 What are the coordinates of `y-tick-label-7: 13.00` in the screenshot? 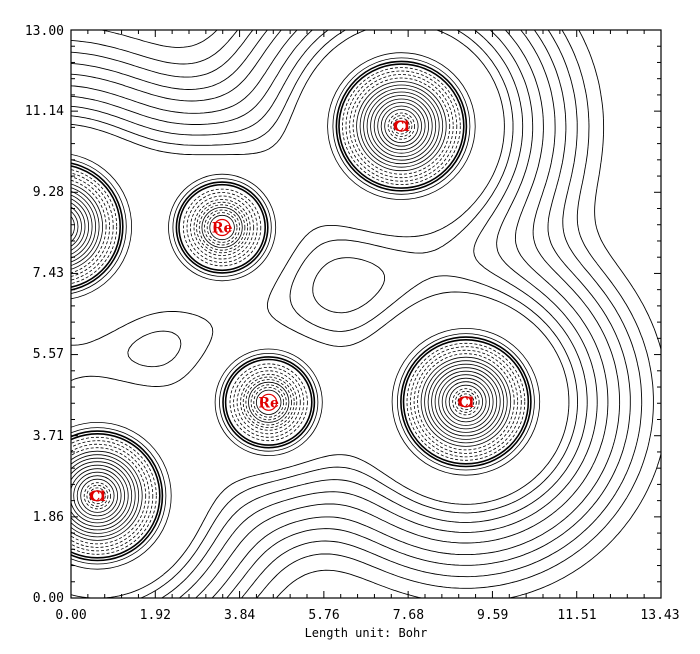 It's located at (44, 31).